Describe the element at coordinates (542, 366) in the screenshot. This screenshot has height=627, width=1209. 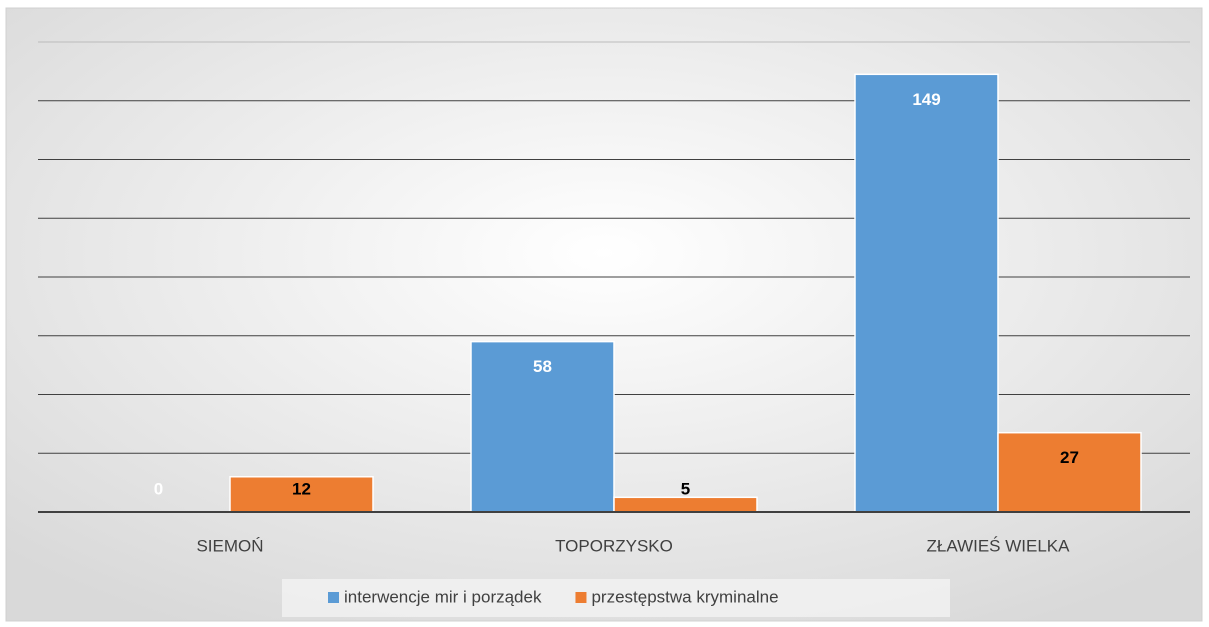
I see `data-label: 58` at that location.